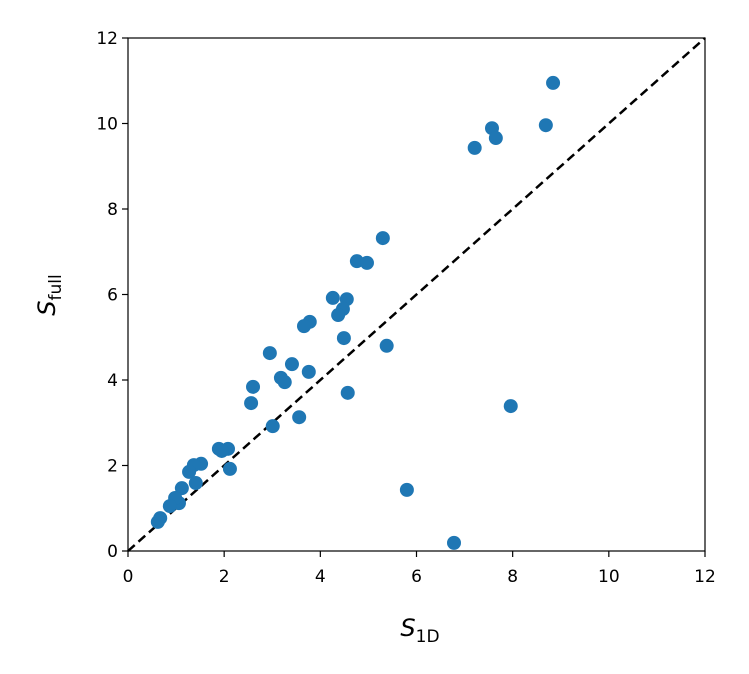 The image size is (749, 674). I want to click on y-tick-label: 2, so click(112, 467).